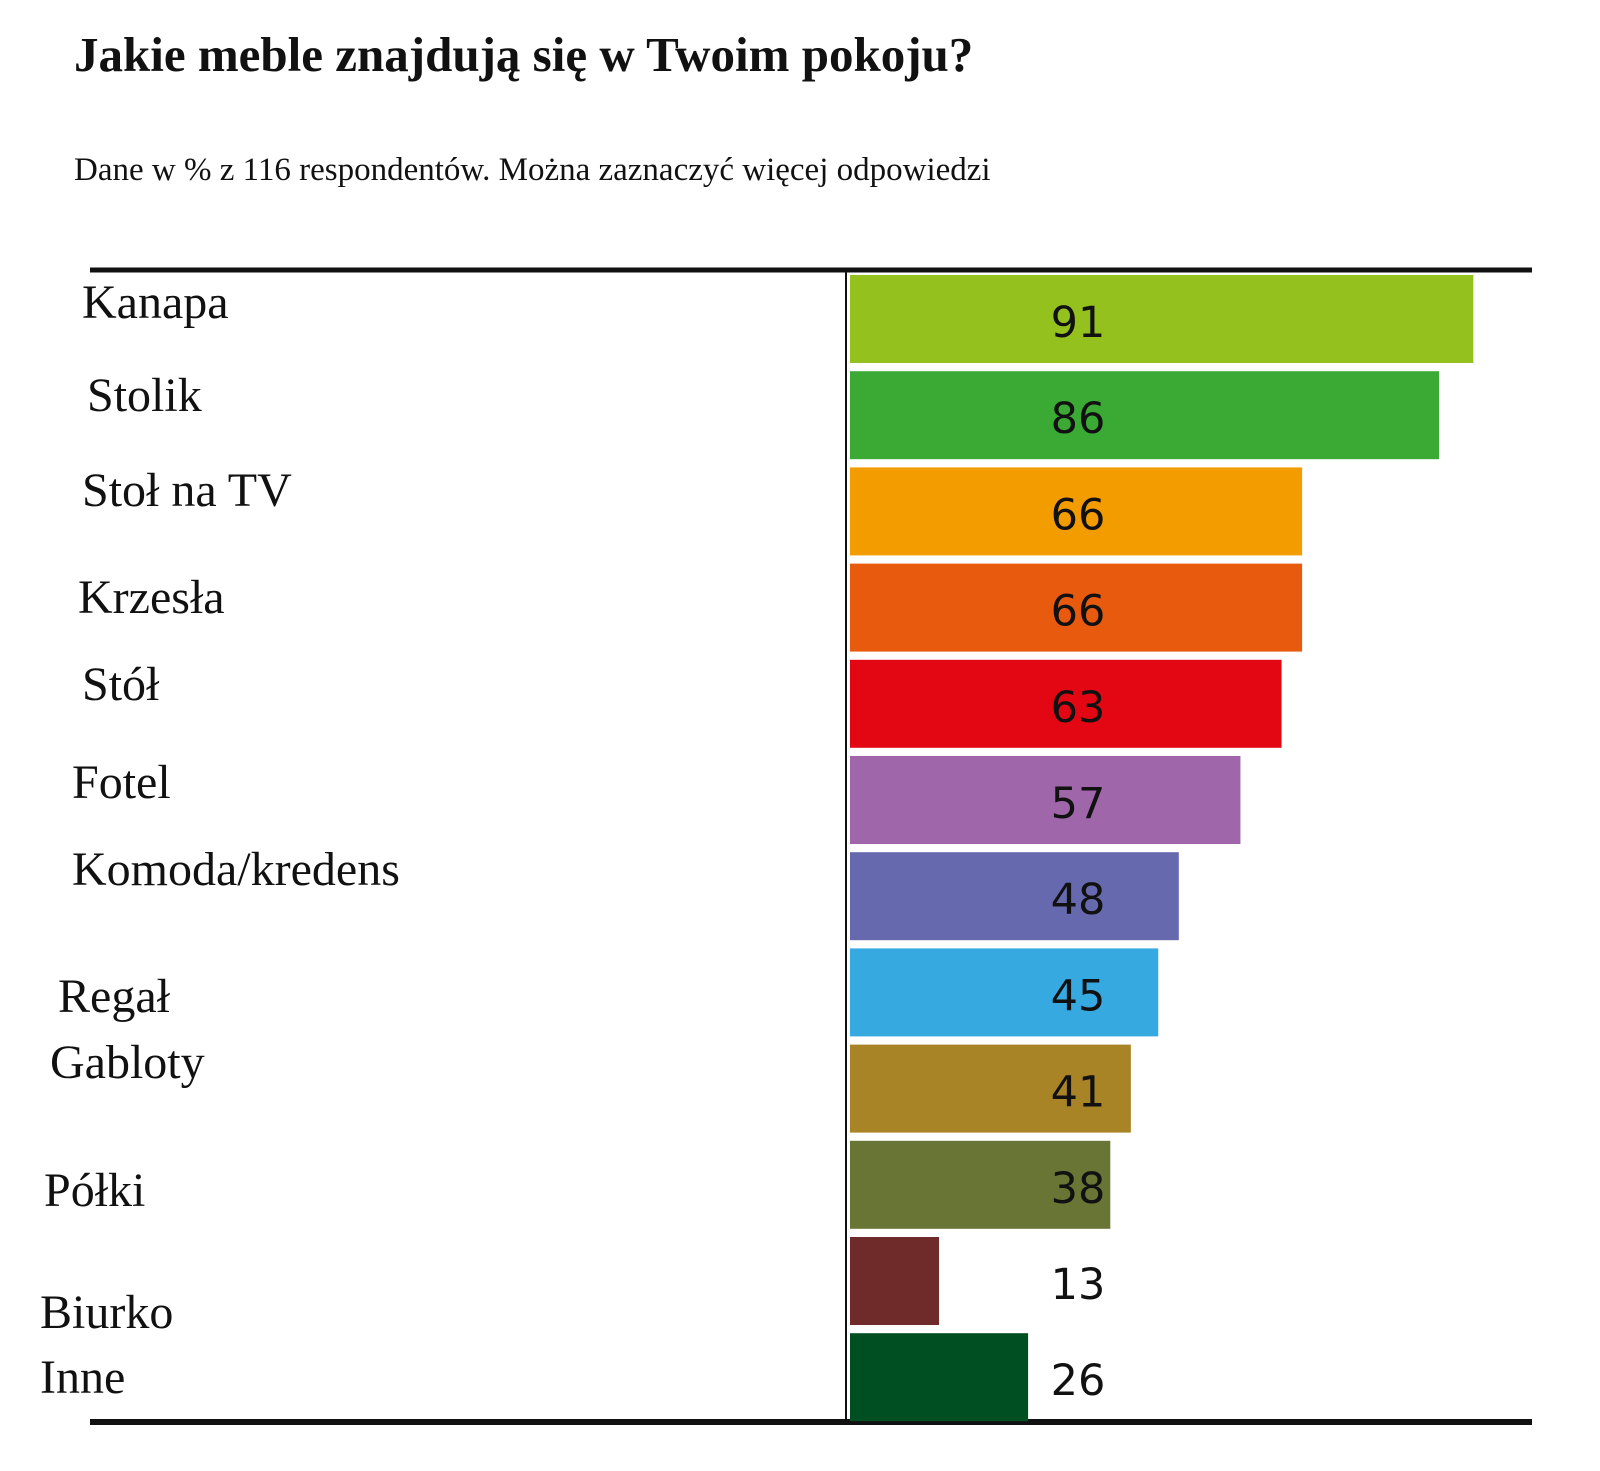  Describe the element at coordinates (1078, 419) in the screenshot. I see `value-label-stolik: 86` at that location.